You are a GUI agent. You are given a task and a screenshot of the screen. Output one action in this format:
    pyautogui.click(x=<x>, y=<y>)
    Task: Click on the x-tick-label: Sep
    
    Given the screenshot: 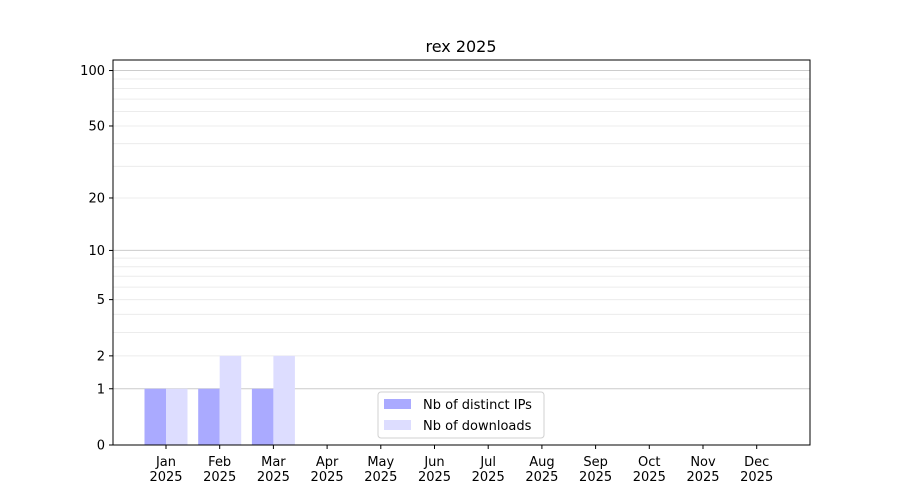 What is the action you would take?
    pyautogui.click(x=595, y=462)
    